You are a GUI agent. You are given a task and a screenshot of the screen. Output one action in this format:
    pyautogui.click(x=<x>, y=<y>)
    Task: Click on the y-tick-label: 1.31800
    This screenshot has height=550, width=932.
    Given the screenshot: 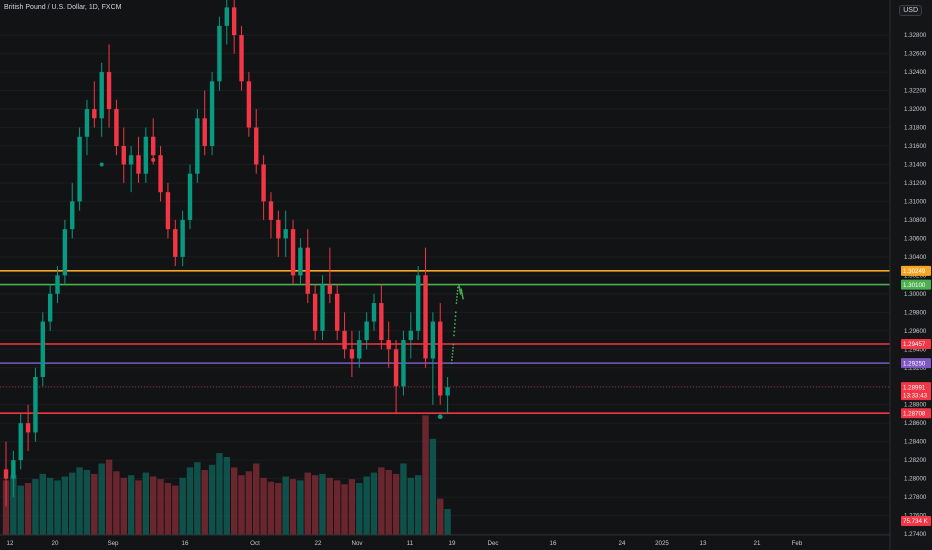 What is the action you would take?
    pyautogui.click(x=915, y=128)
    